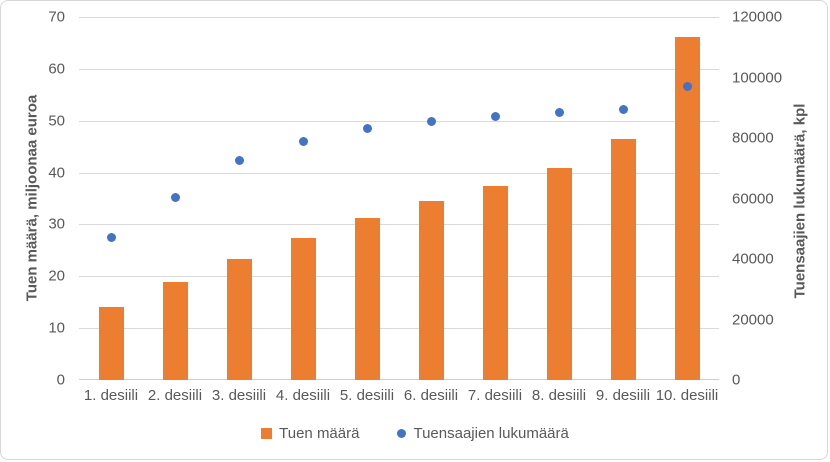  Describe the element at coordinates (367, 395) in the screenshot. I see `x-axis-label: 5. desiili` at that location.